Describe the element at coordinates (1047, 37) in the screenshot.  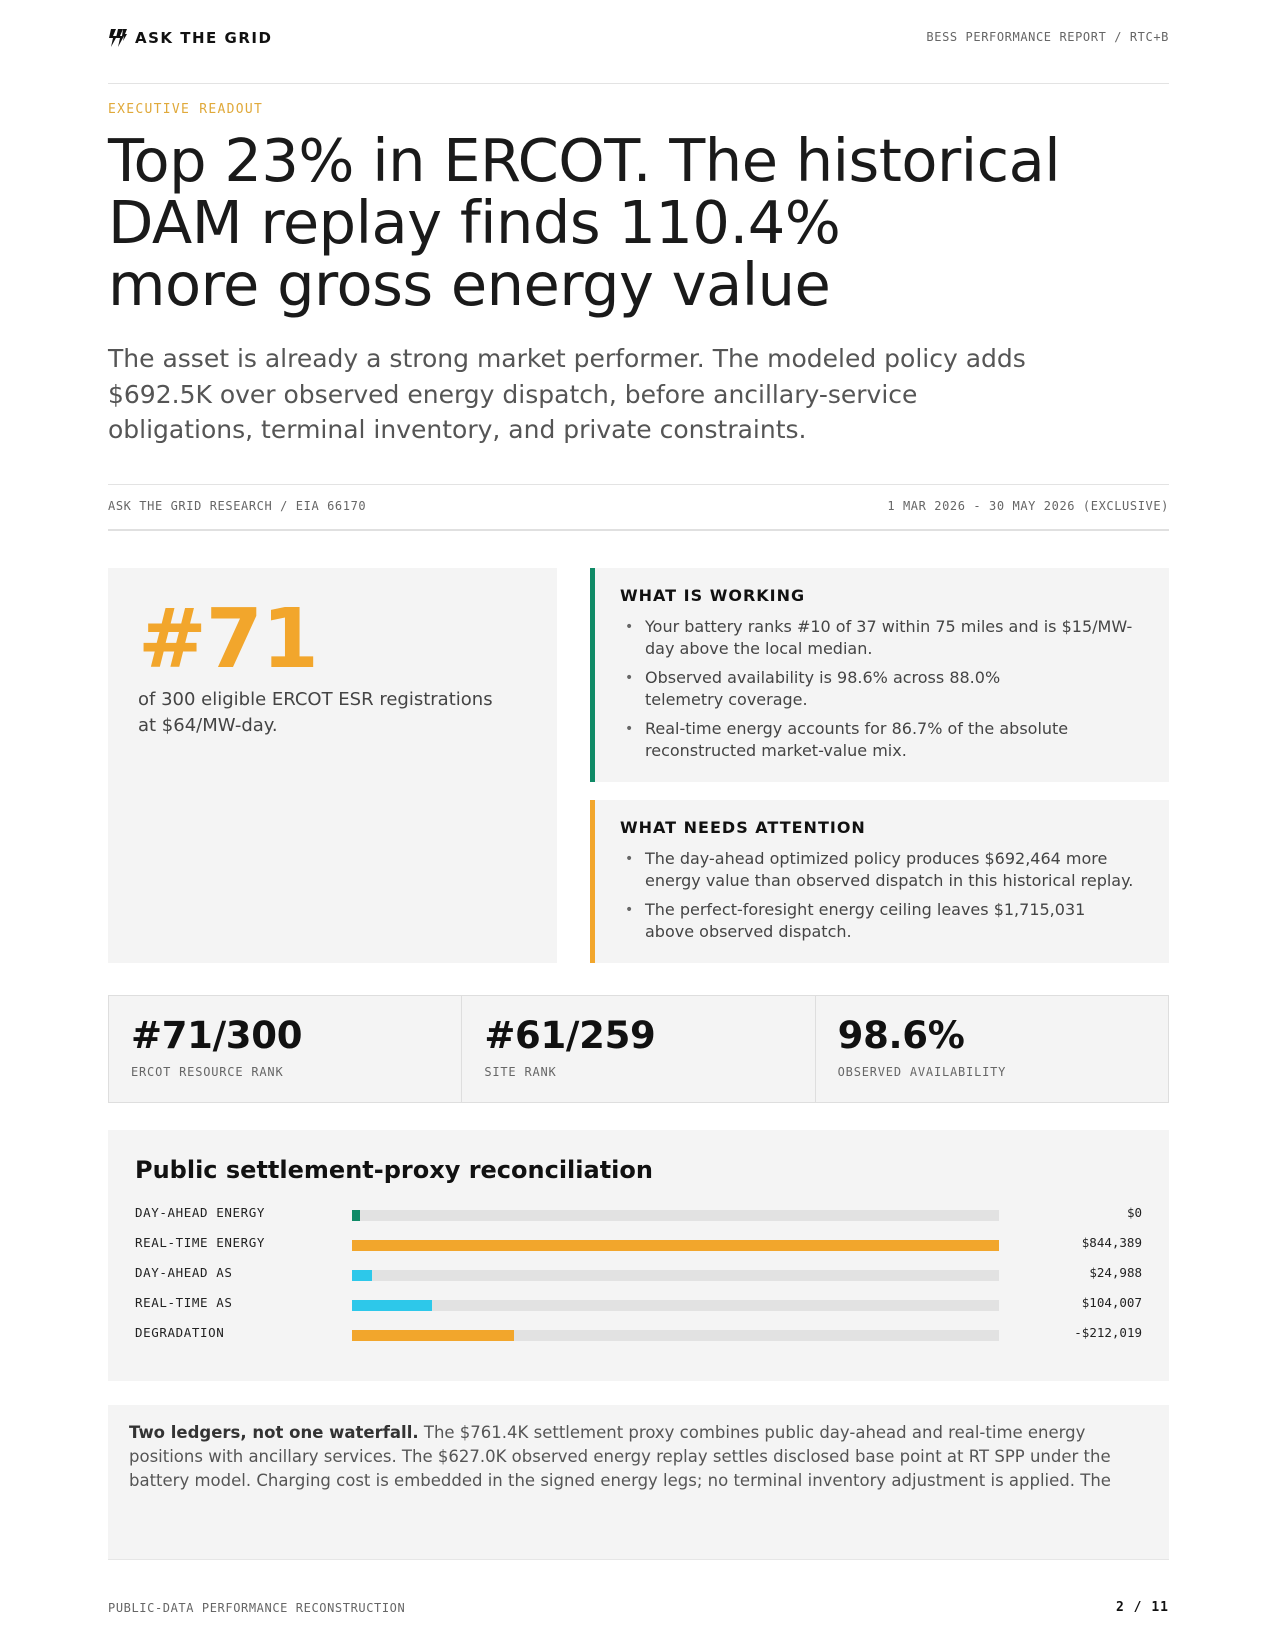
I see `report-label: BESS PERFORMANCE REPORT / RTC+B` at that location.